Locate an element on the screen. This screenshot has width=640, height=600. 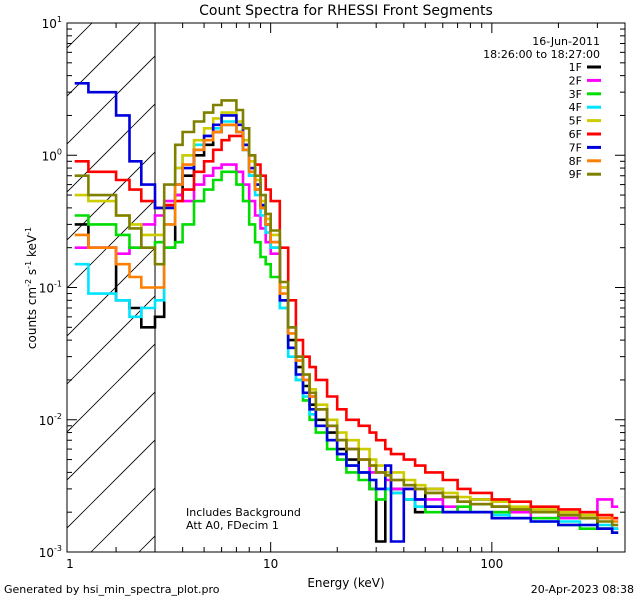
legend-label-1F: 1F is located at coordinates (575, 67).